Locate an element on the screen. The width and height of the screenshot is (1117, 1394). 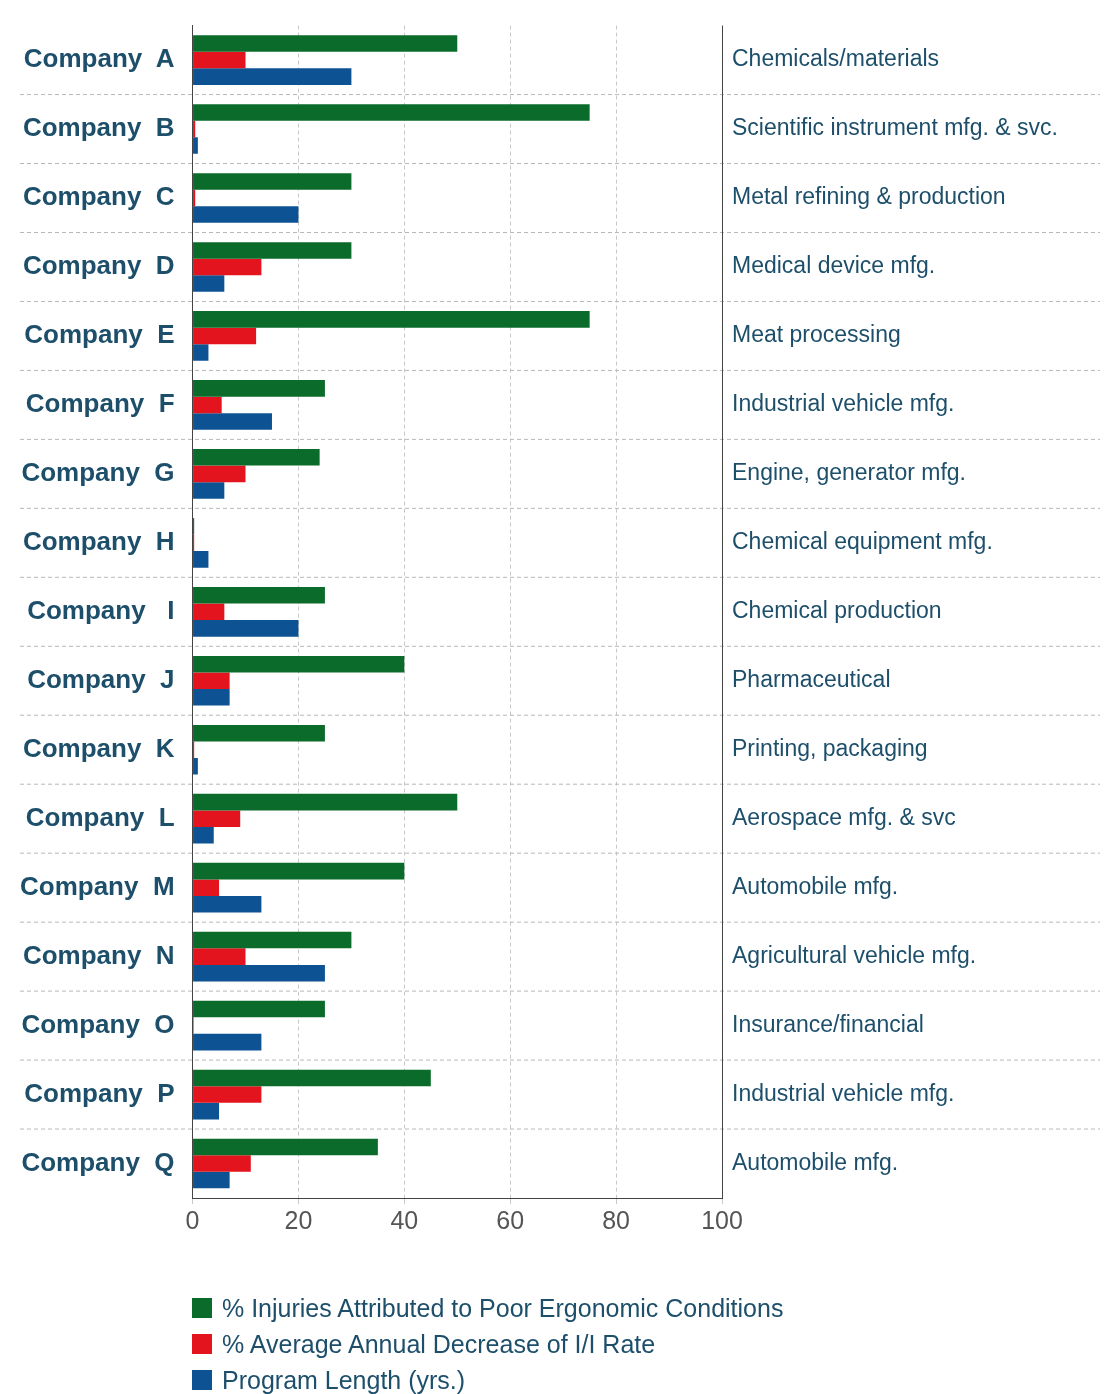
legend-label: % Injuries Attributed to Poor Ergonomic Conditions is located at coordinates (503, 1308).